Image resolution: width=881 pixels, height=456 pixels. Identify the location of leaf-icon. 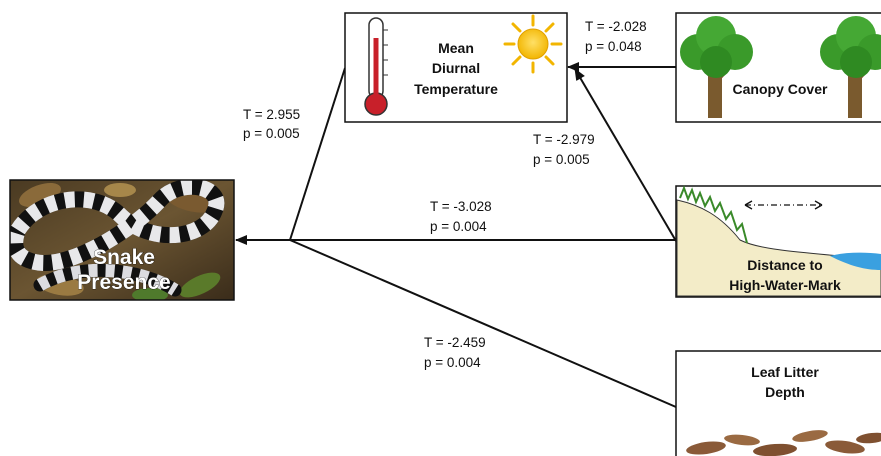
(783, 443).